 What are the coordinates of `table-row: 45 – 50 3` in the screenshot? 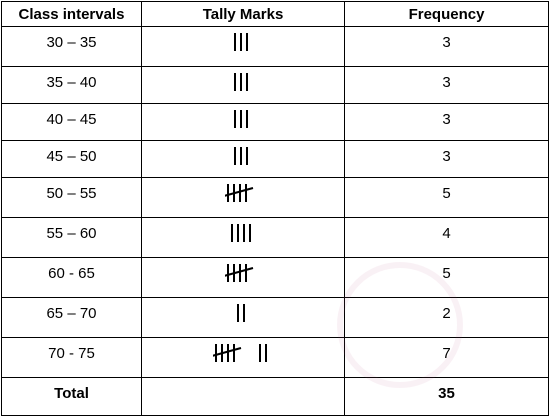 It's located at (275, 159).